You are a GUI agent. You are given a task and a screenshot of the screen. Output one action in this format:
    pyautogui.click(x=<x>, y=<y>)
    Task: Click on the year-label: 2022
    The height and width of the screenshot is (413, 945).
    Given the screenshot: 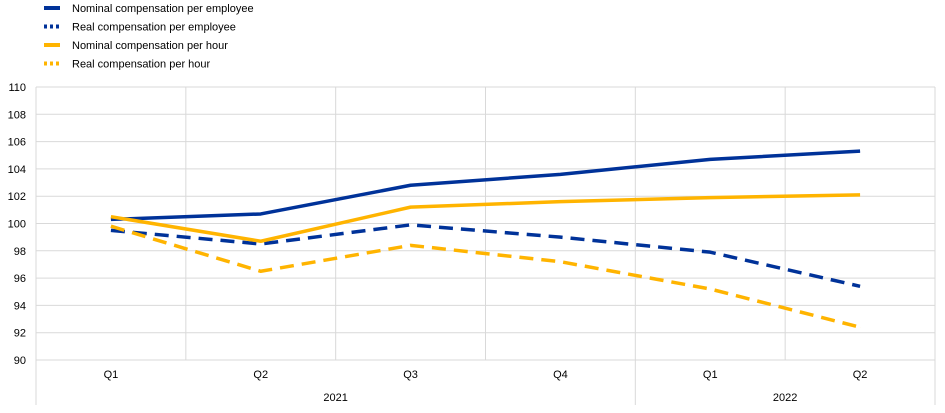 What is the action you would take?
    pyautogui.click(x=785, y=398)
    